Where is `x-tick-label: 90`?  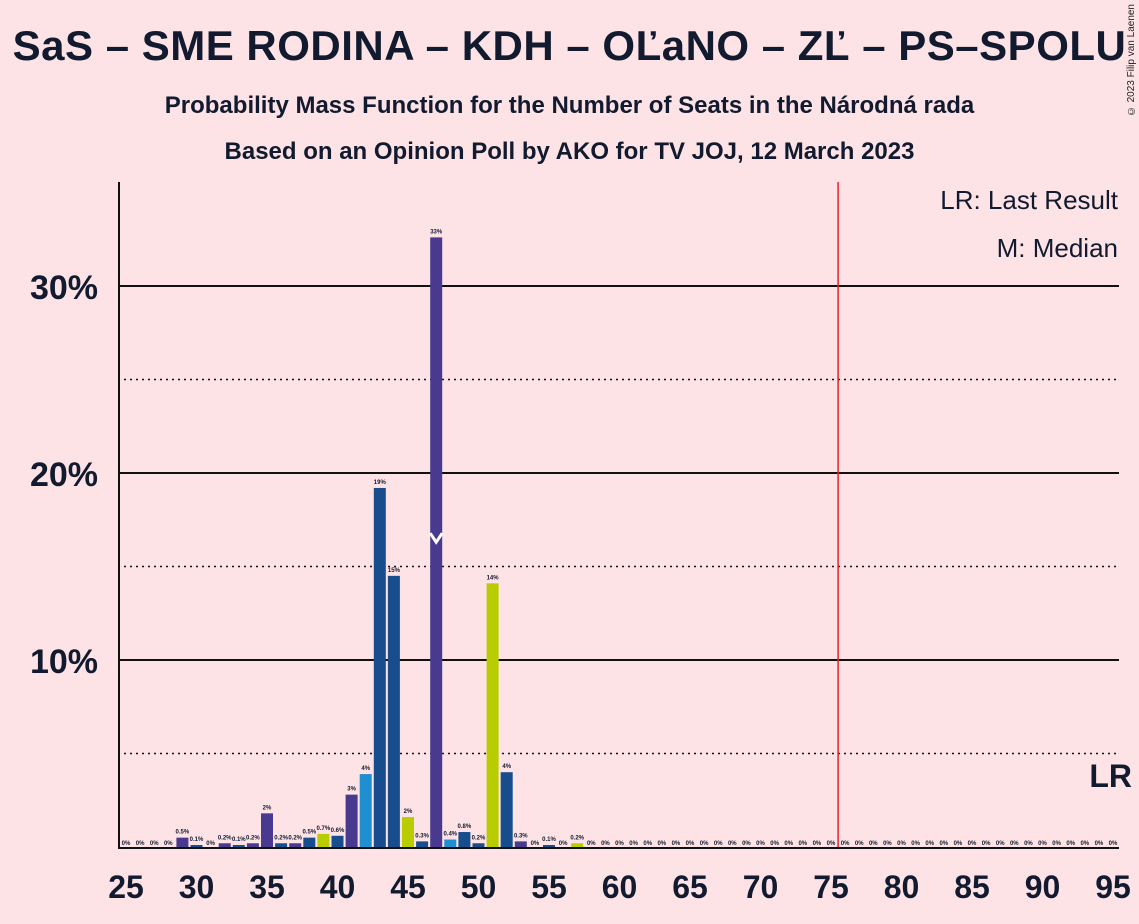 x-tick-label: 90 is located at coordinates (1043, 887).